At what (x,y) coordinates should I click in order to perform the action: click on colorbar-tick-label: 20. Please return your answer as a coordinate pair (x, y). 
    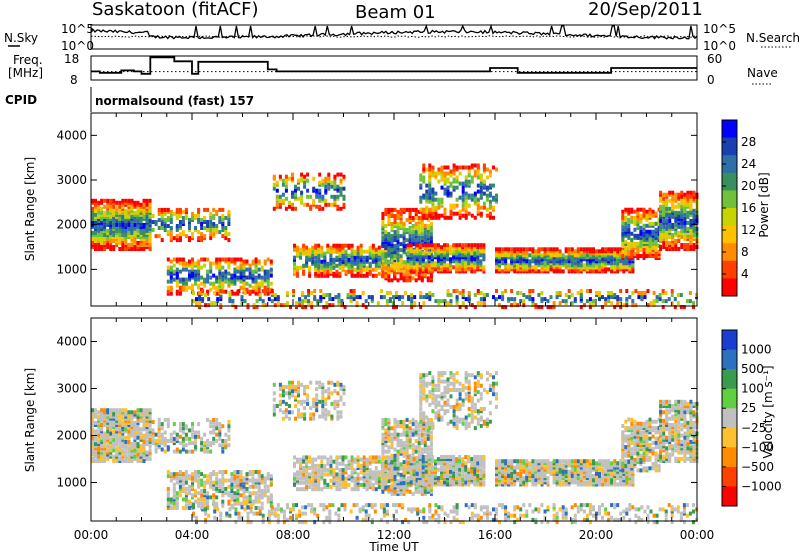
    Looking at the image, I should click on (748, 186).